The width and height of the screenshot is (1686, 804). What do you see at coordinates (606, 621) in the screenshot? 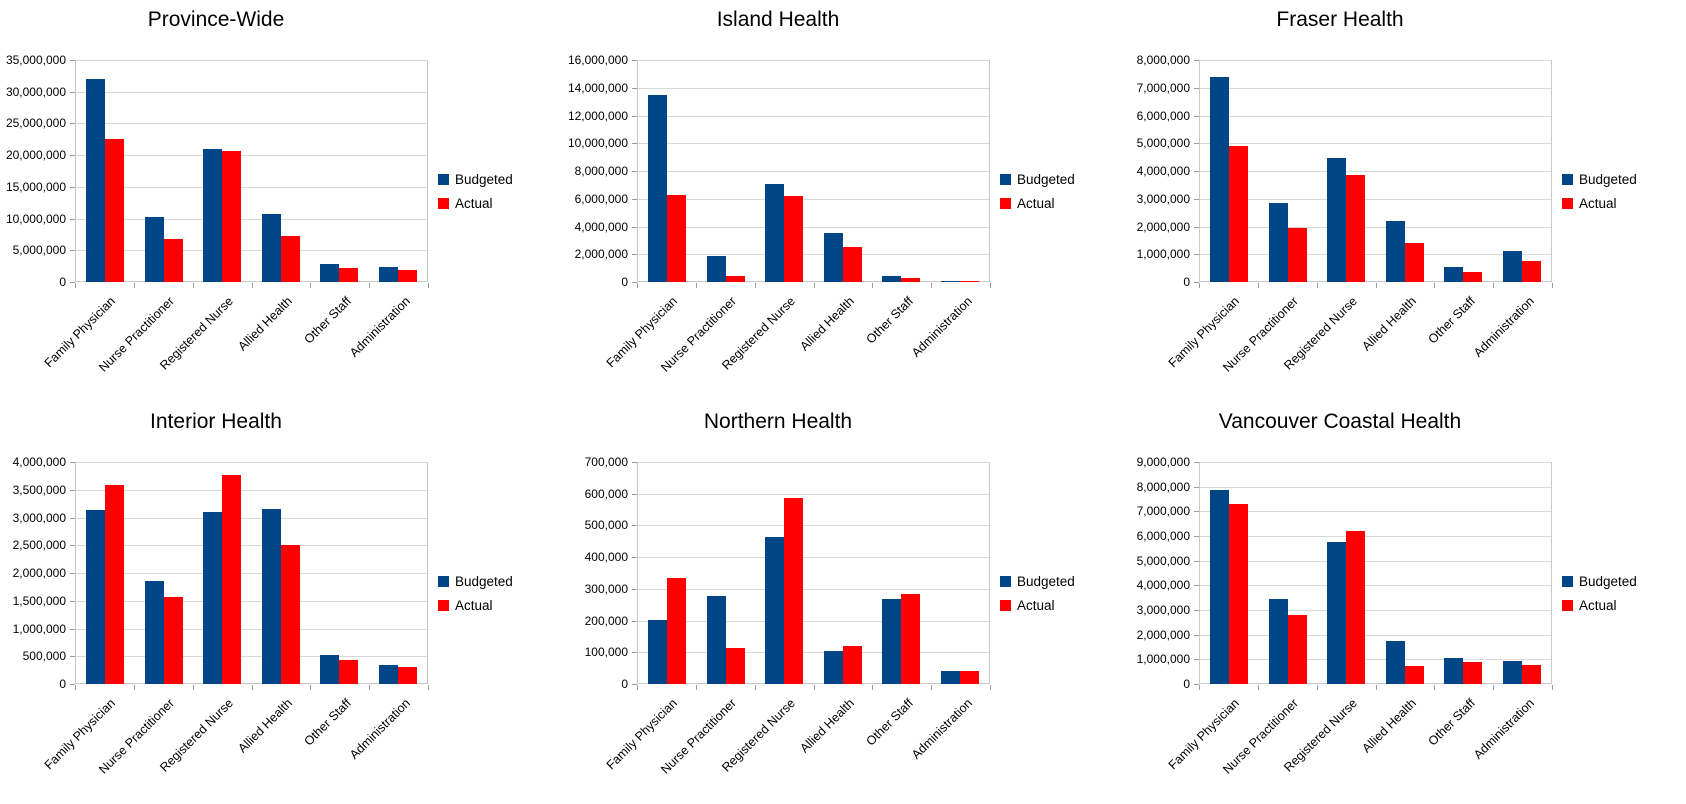
I see `y-tick-label: 200,000` at bounding box center [606, 621].